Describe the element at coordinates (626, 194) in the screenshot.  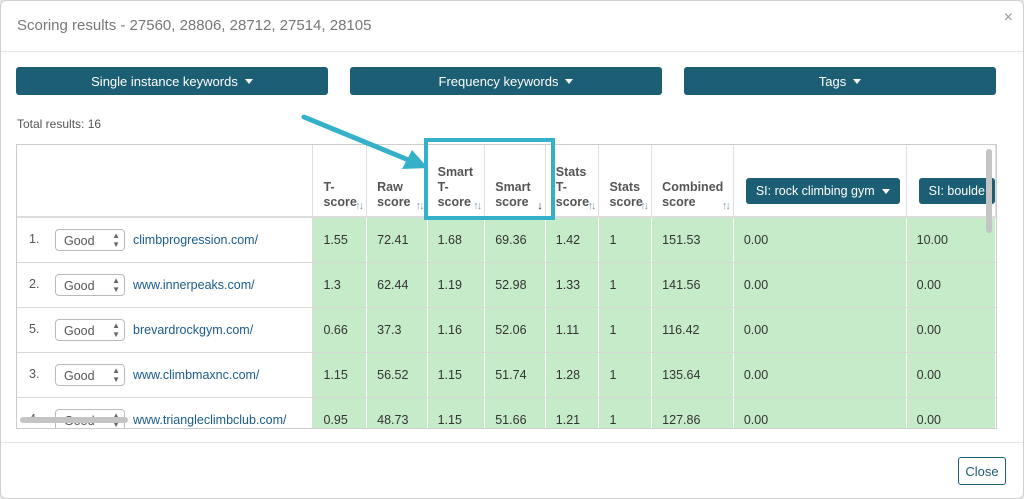
I see `column-label: Stats score` at that location.